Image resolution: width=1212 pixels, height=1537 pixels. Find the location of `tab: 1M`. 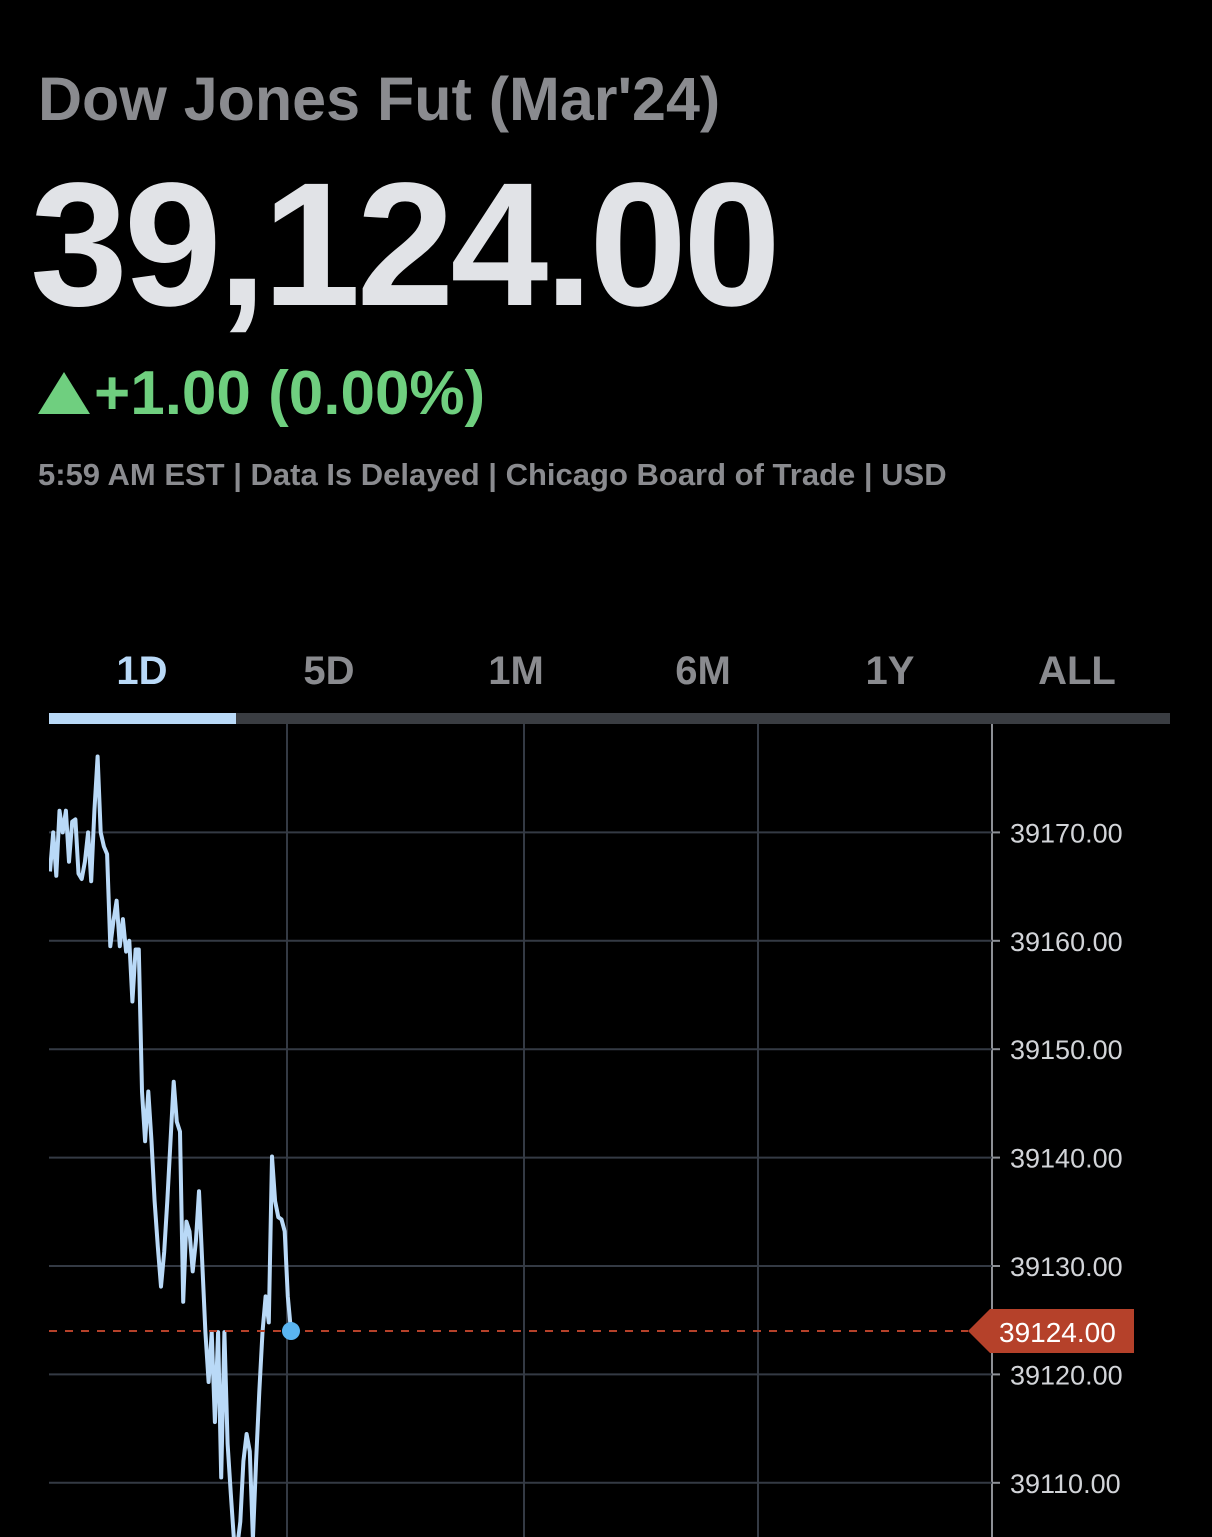

tab: 1M is located at coordinates (516, 671).